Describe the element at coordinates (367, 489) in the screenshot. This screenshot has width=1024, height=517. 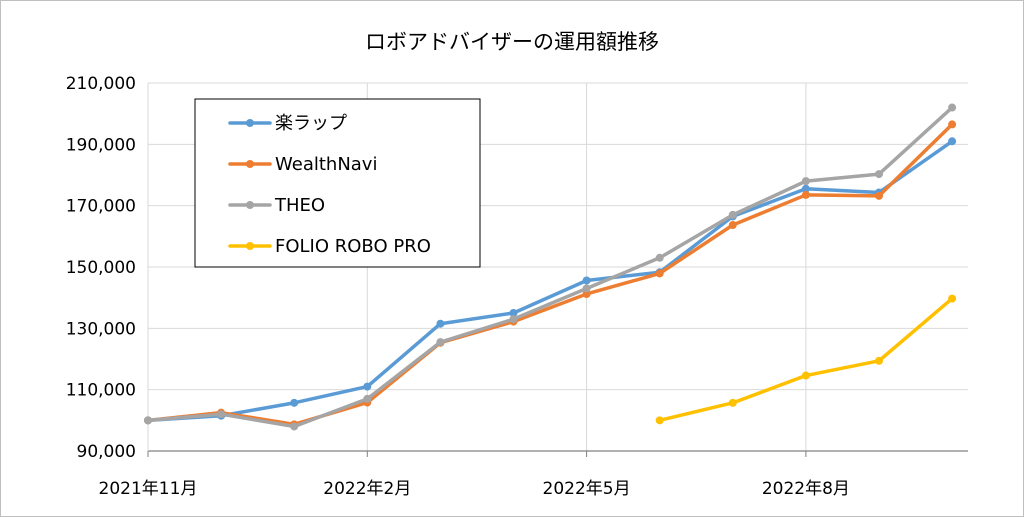
I see `x-tick-label: 2022年2月` at that location.